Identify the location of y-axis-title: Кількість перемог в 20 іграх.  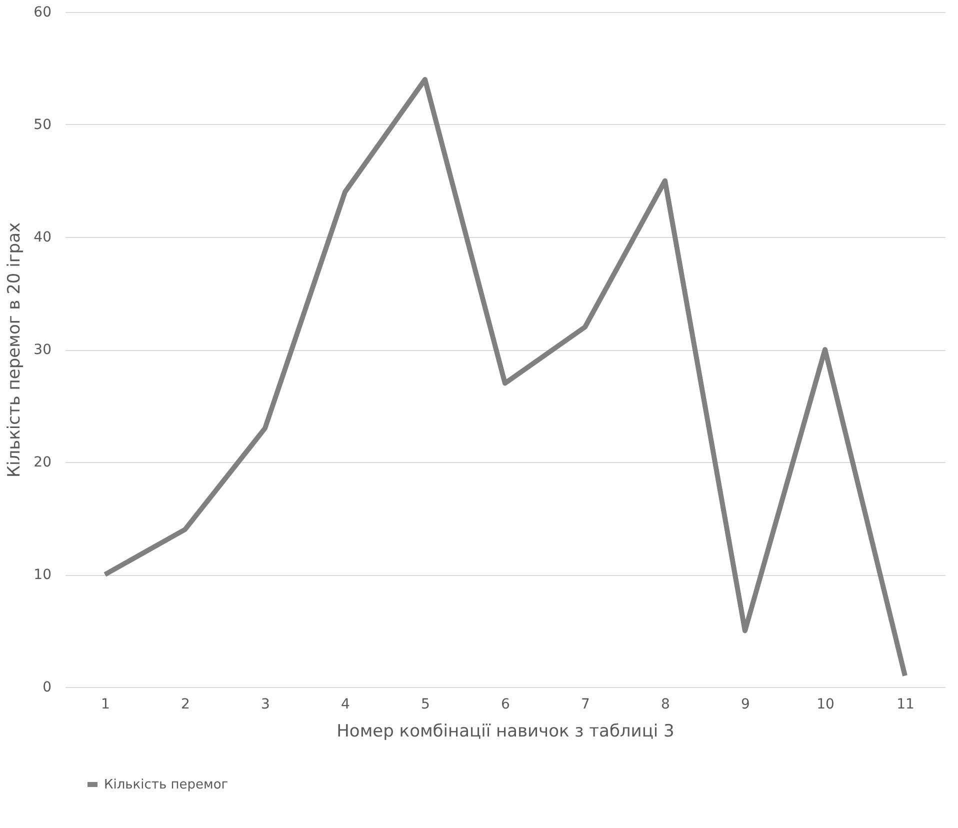
(14, 350).